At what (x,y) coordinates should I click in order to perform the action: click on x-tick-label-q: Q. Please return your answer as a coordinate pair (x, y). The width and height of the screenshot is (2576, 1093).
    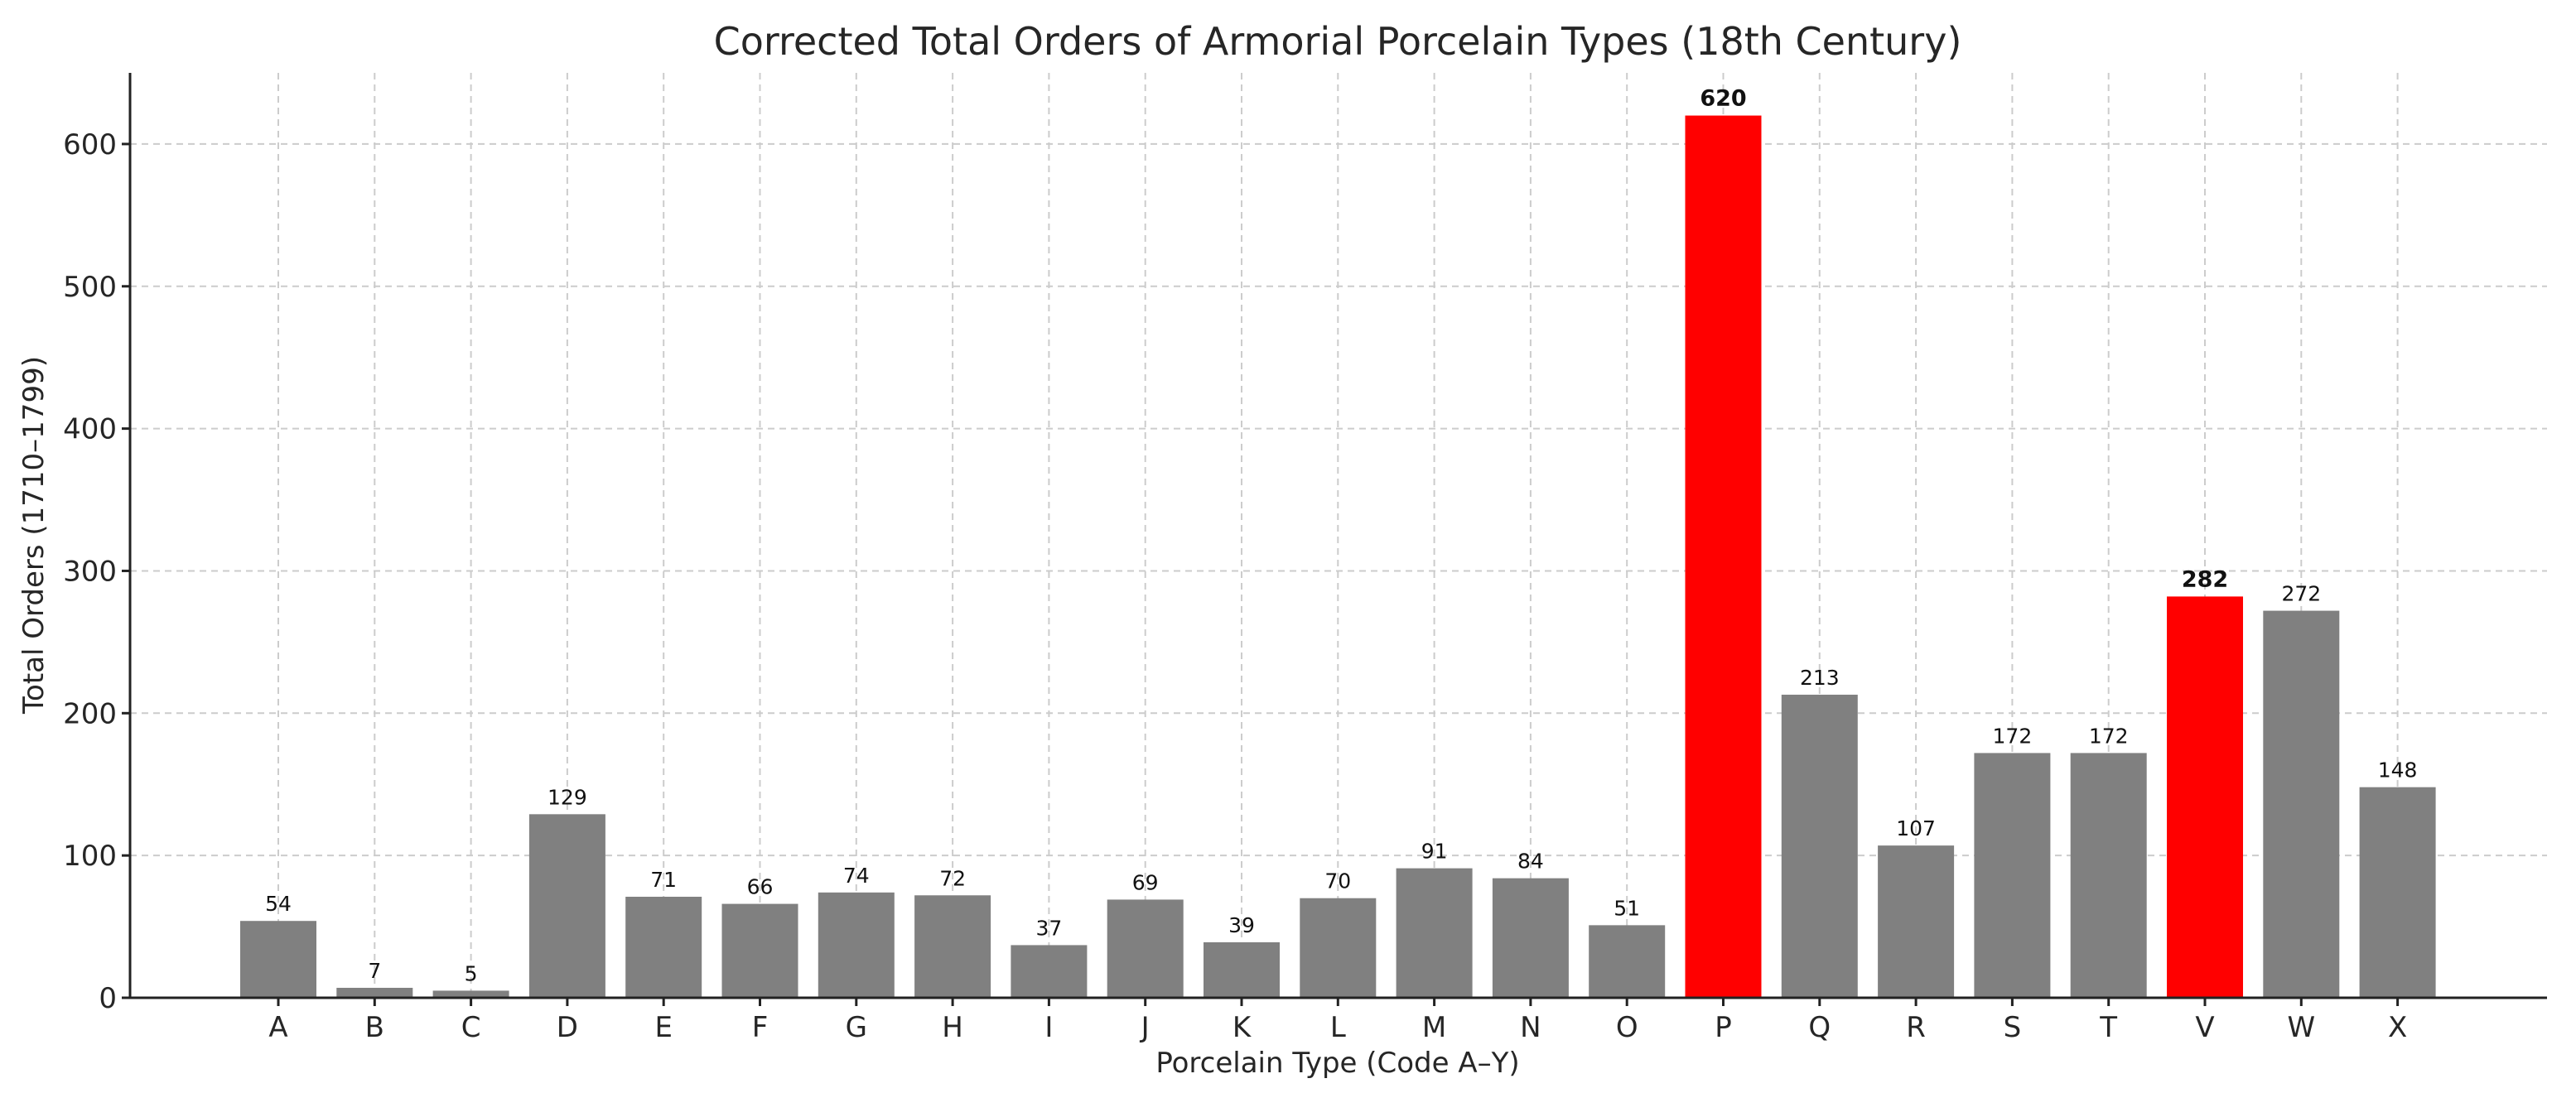
    Looking at the image, I should click on (1820, 1027).